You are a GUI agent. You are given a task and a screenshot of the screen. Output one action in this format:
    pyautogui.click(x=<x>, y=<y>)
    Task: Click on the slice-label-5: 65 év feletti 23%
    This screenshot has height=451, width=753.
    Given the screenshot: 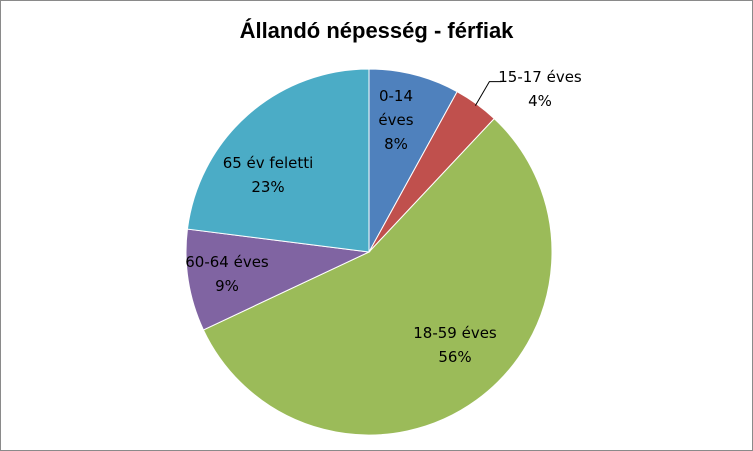 What is the action you would take?
    pyautogui.click(x=268, y=175)
    